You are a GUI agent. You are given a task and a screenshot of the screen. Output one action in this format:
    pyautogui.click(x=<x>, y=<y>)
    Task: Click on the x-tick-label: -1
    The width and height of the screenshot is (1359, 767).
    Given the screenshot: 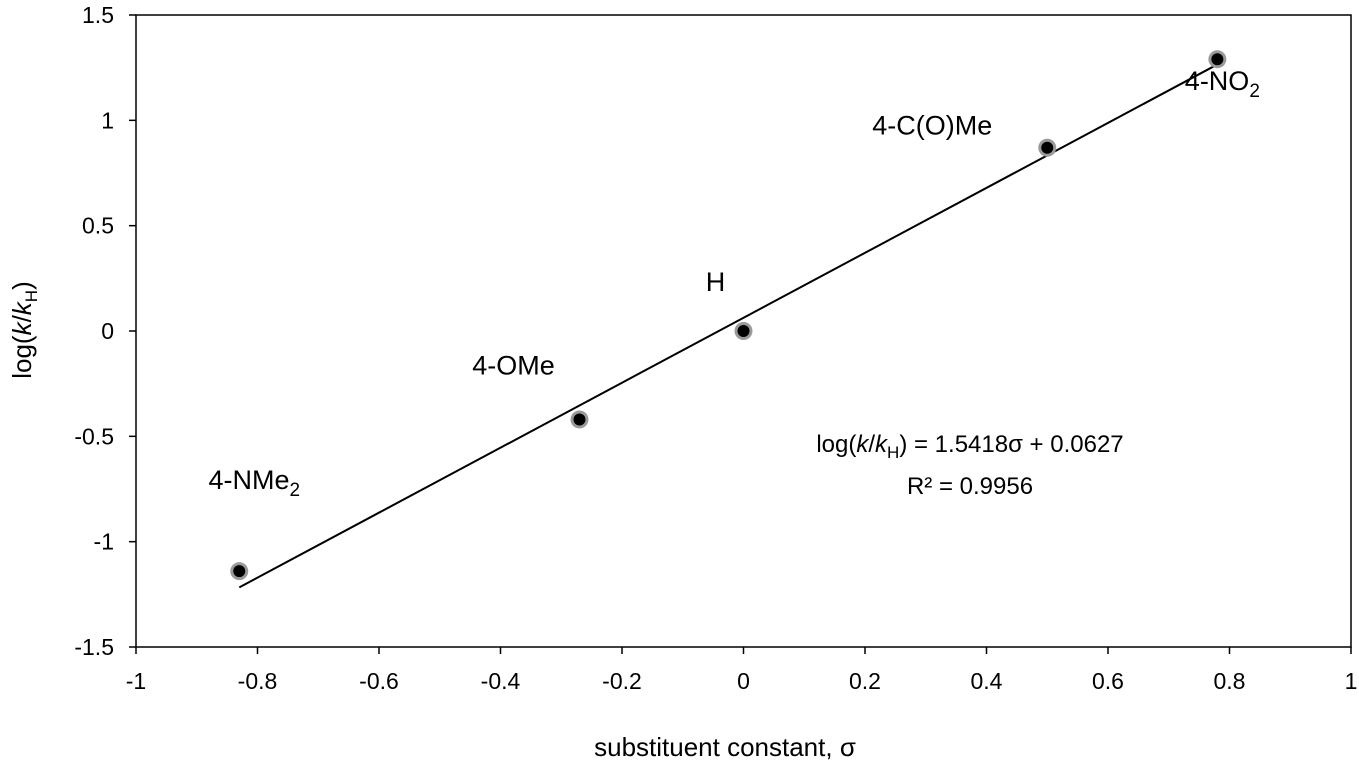 What is the action you would take?
    pyautogui.click(x=136, y=681)
    